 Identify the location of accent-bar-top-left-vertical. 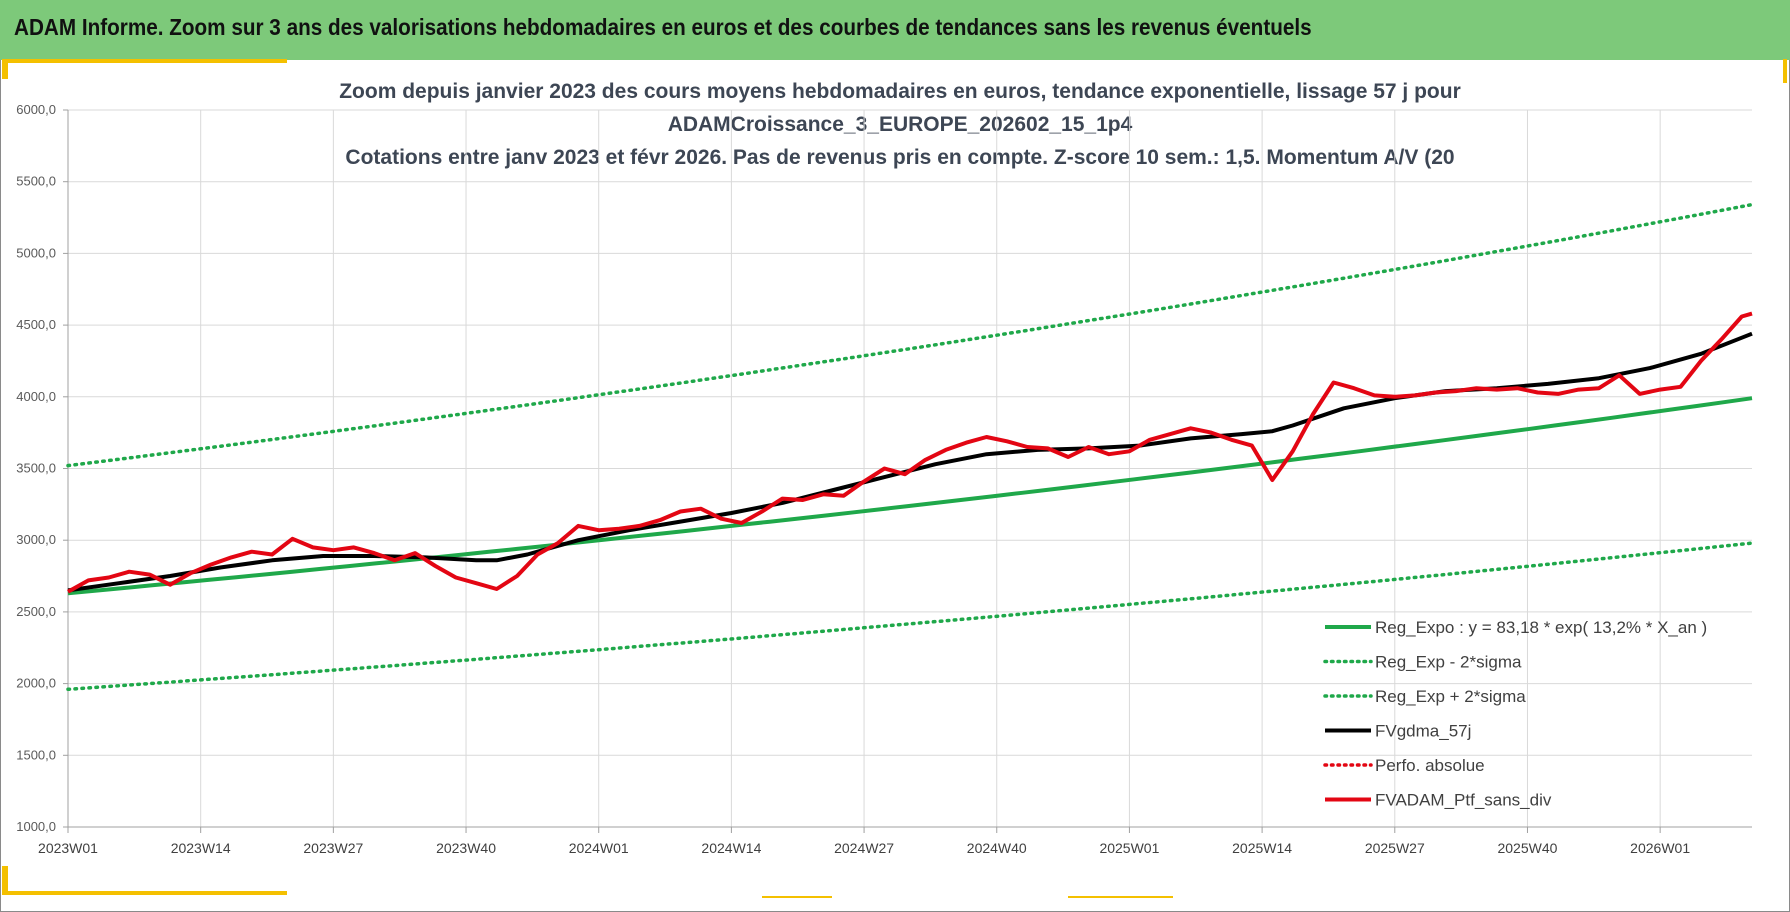
(5, 69).